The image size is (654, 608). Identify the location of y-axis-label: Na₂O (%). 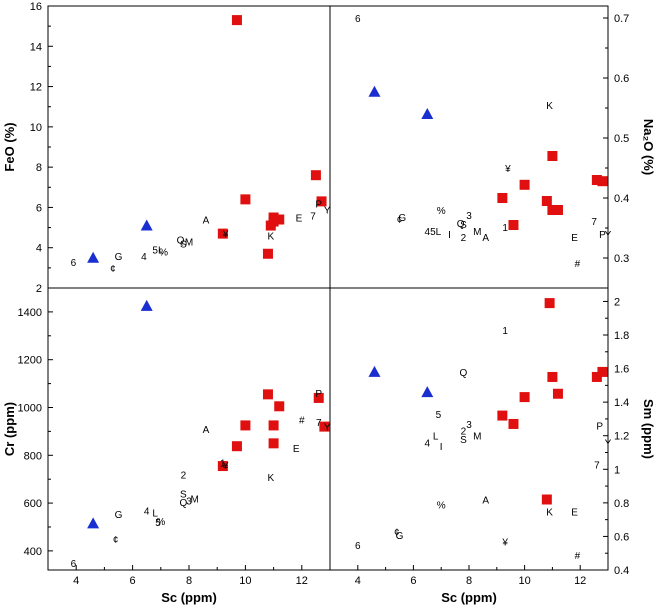
(647, 147).